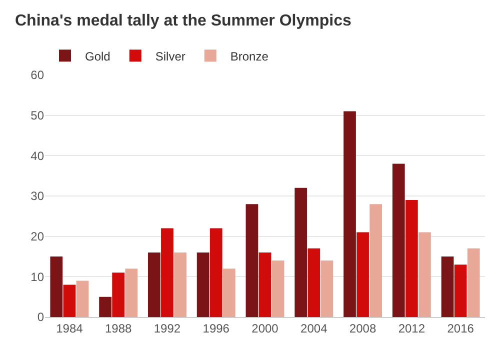 This screenshot has height=362, width=500. Describe the element at coordinates (216, 328) in the screenshot. I see `x-tick-label: 1996` at that location.